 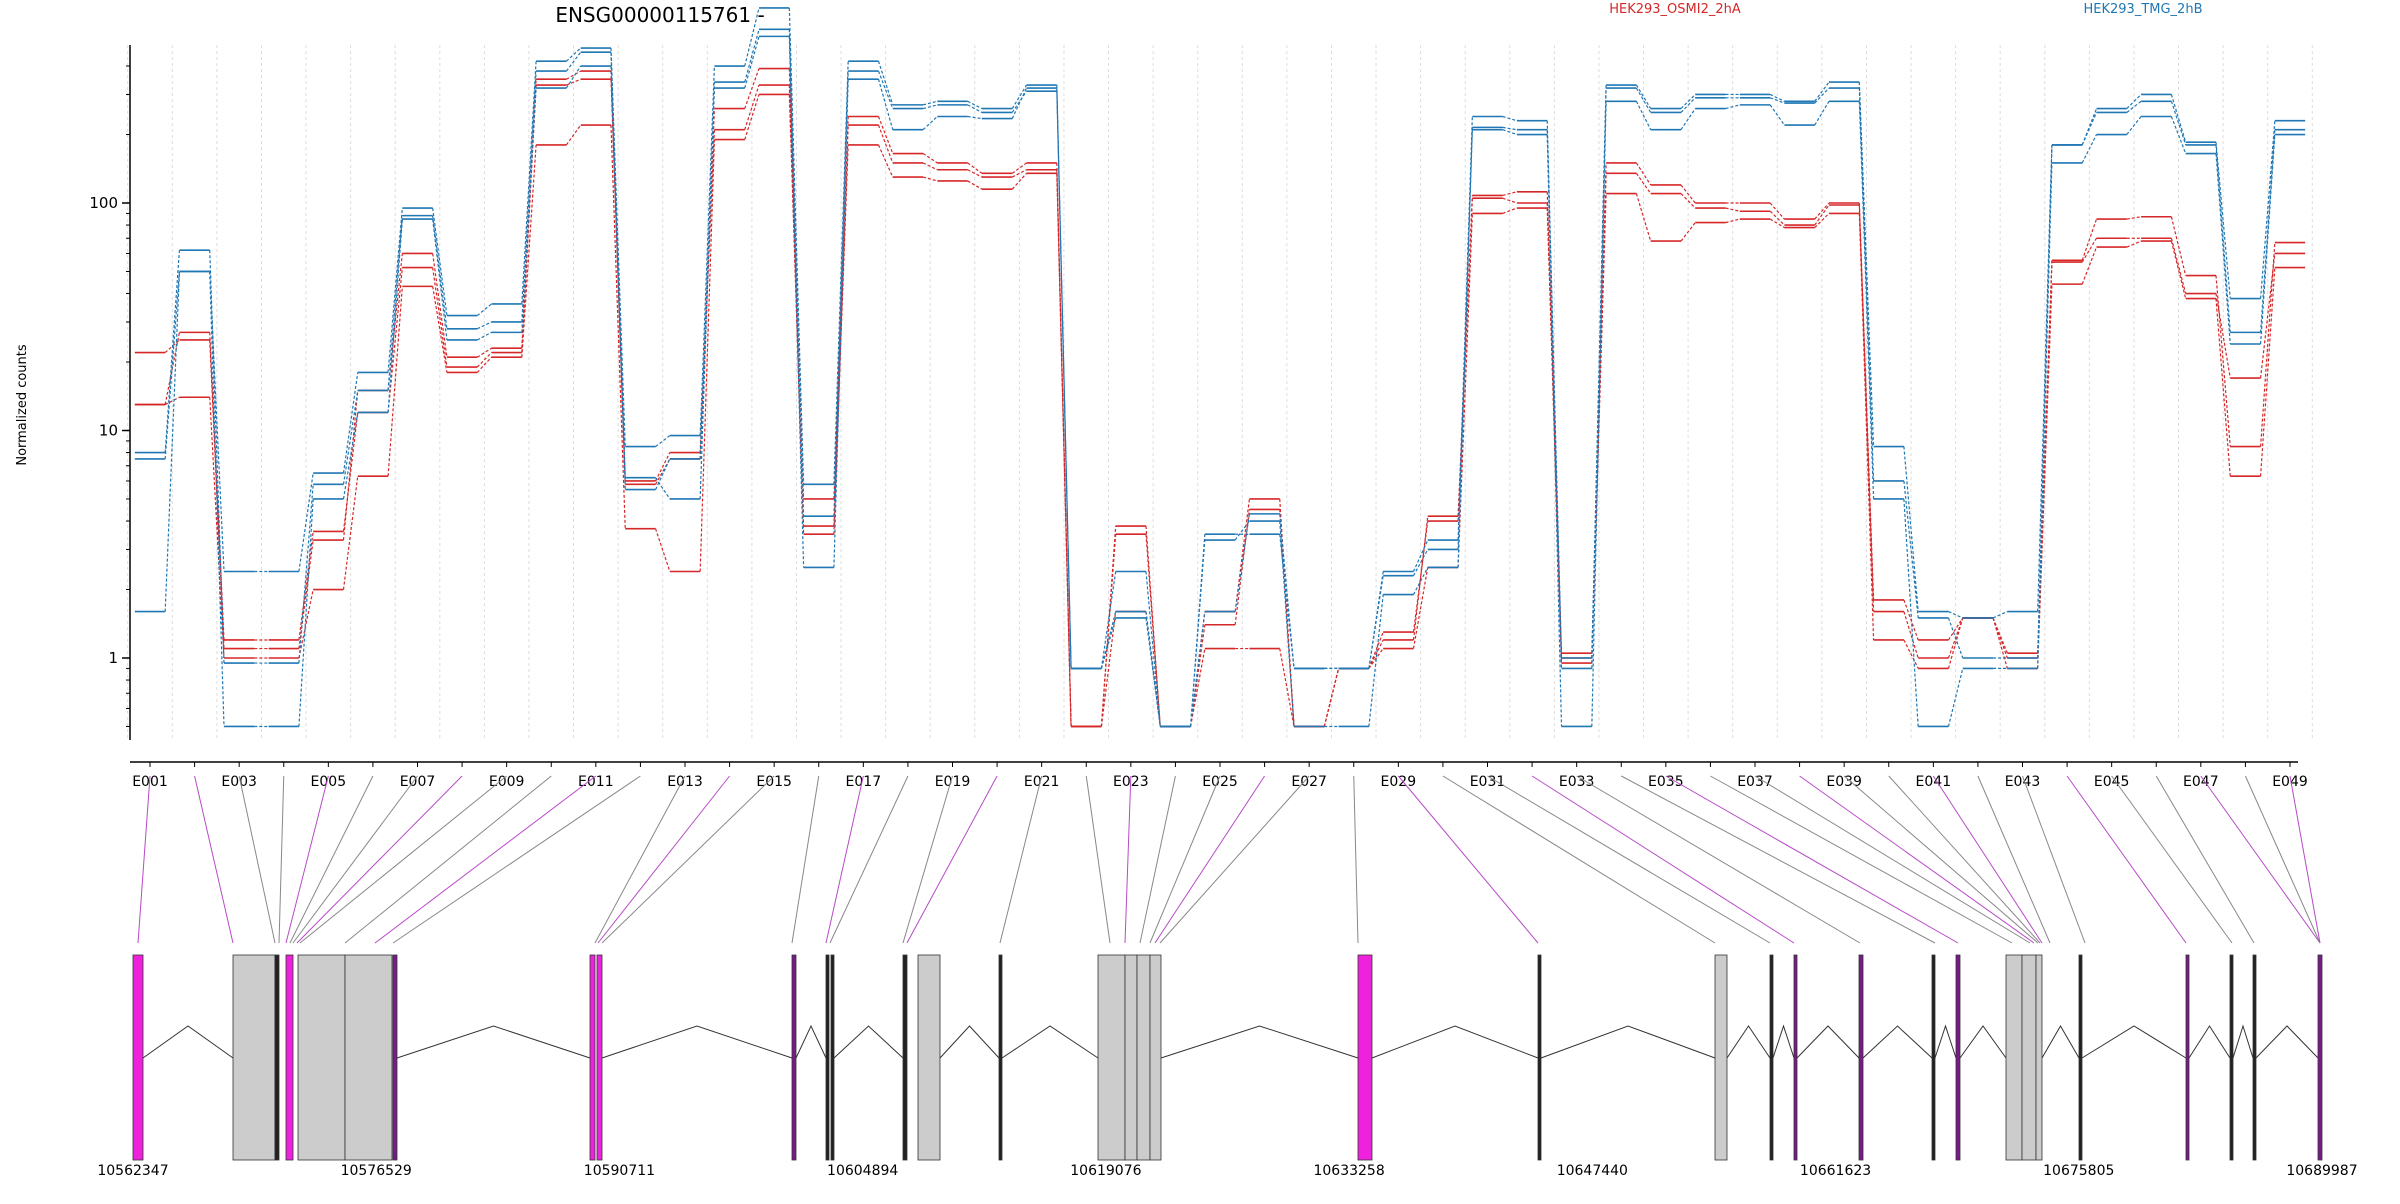 What do you see at coordinates (862, 1171) in the screenshot?
I see `genomic-coordinate-label: 10604894` at bounding box center [862, 1171].